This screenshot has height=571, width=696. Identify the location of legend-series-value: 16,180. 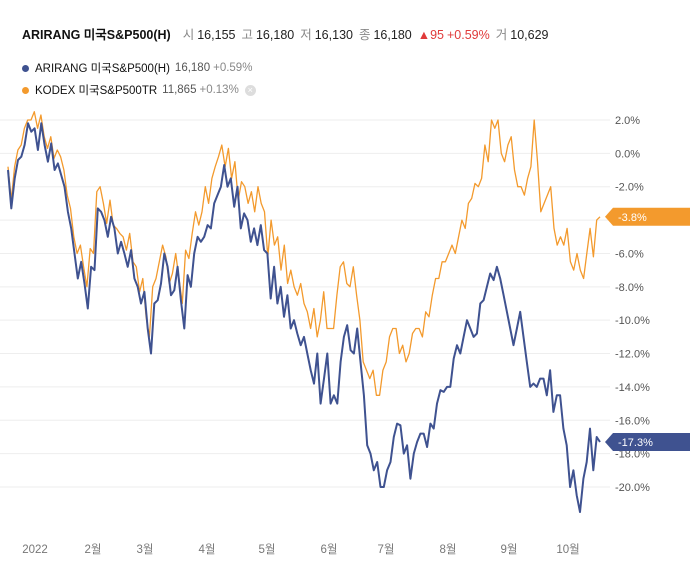
(192, 68).